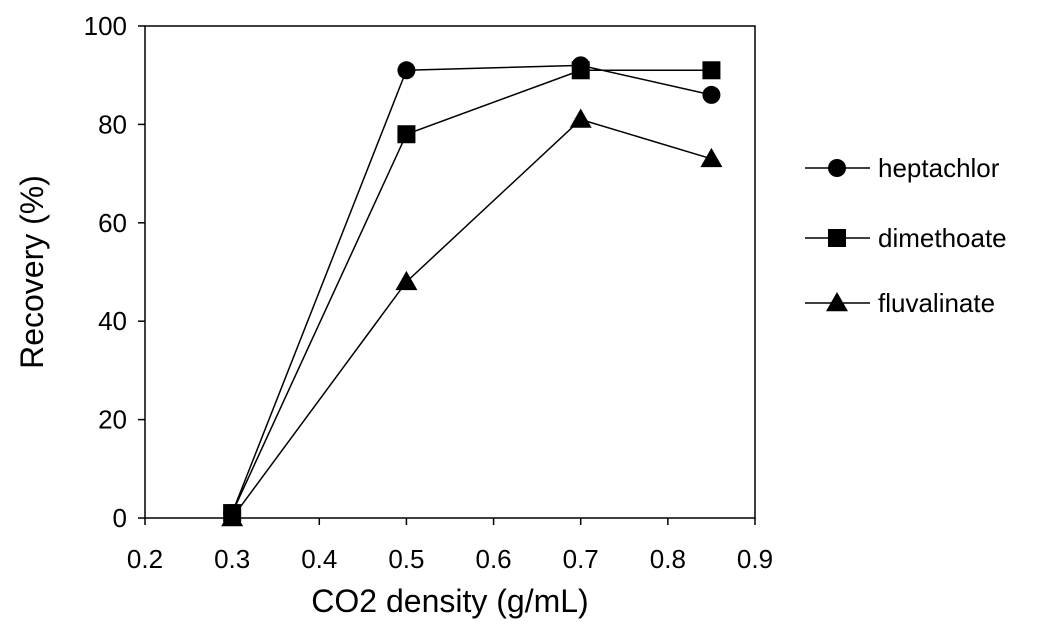 This screenshot has width=1040, height=632. Describe the element at coordinates (112, 124) in the screenshot. I see `y-tick-label: 80` at that location.